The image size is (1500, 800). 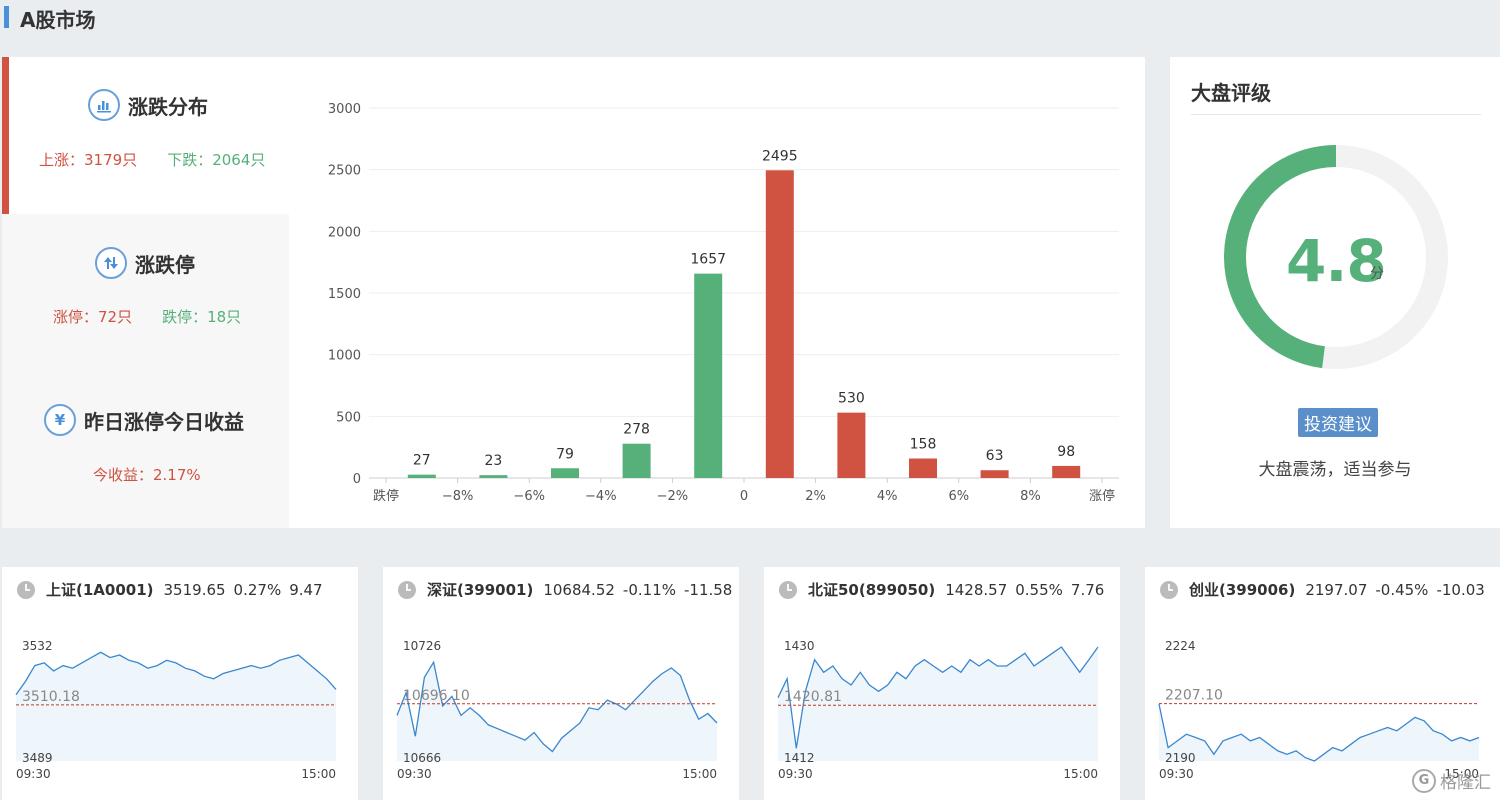 I want to click on bar-value-label: 63, so click(x=995, y=456).